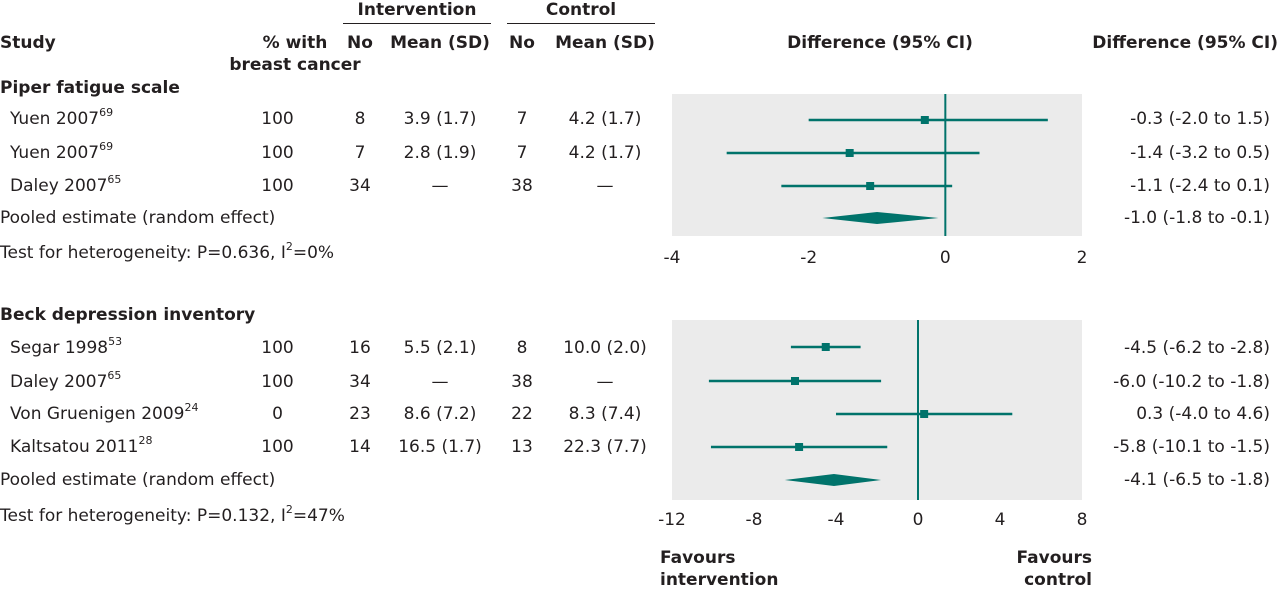 This screenshot has height=590, width=1280. What do you see at coordinates (877, 410) in the screenshot?
I see `plot-background` at bounding box center [877, 410].